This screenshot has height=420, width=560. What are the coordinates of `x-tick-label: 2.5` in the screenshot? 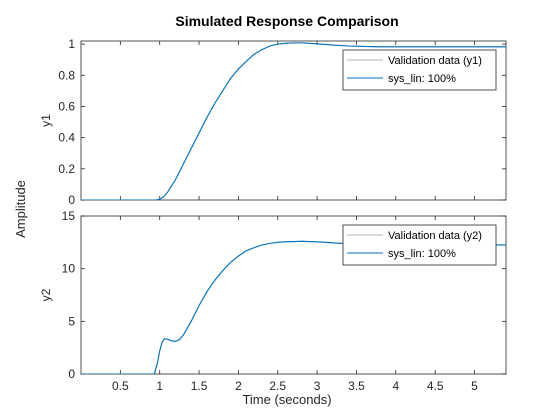 It's located at (277, 386).